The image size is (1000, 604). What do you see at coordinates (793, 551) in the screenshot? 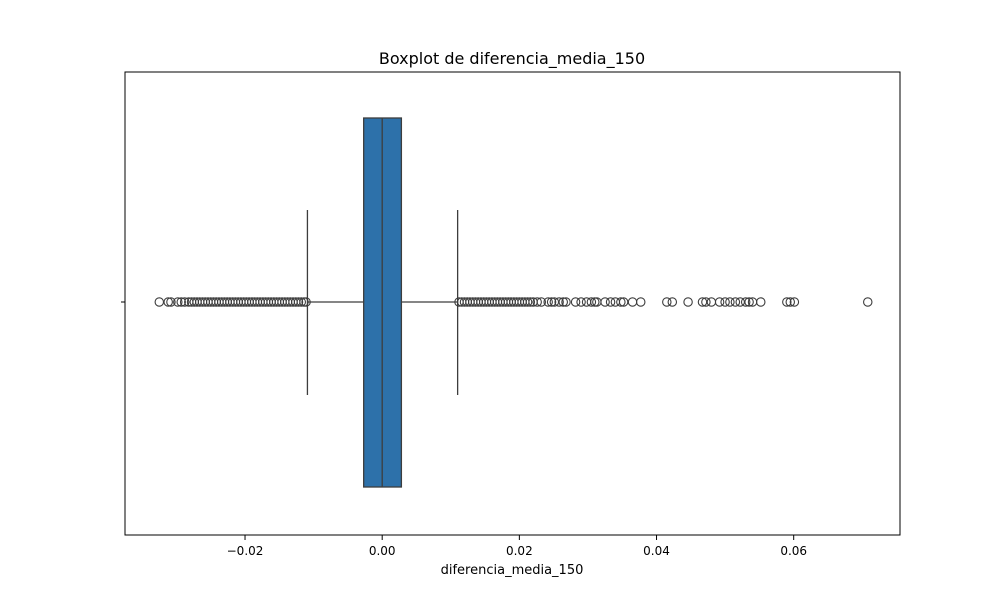
I see `x-tick-label: 0.06` at bounding box center [793, 551].